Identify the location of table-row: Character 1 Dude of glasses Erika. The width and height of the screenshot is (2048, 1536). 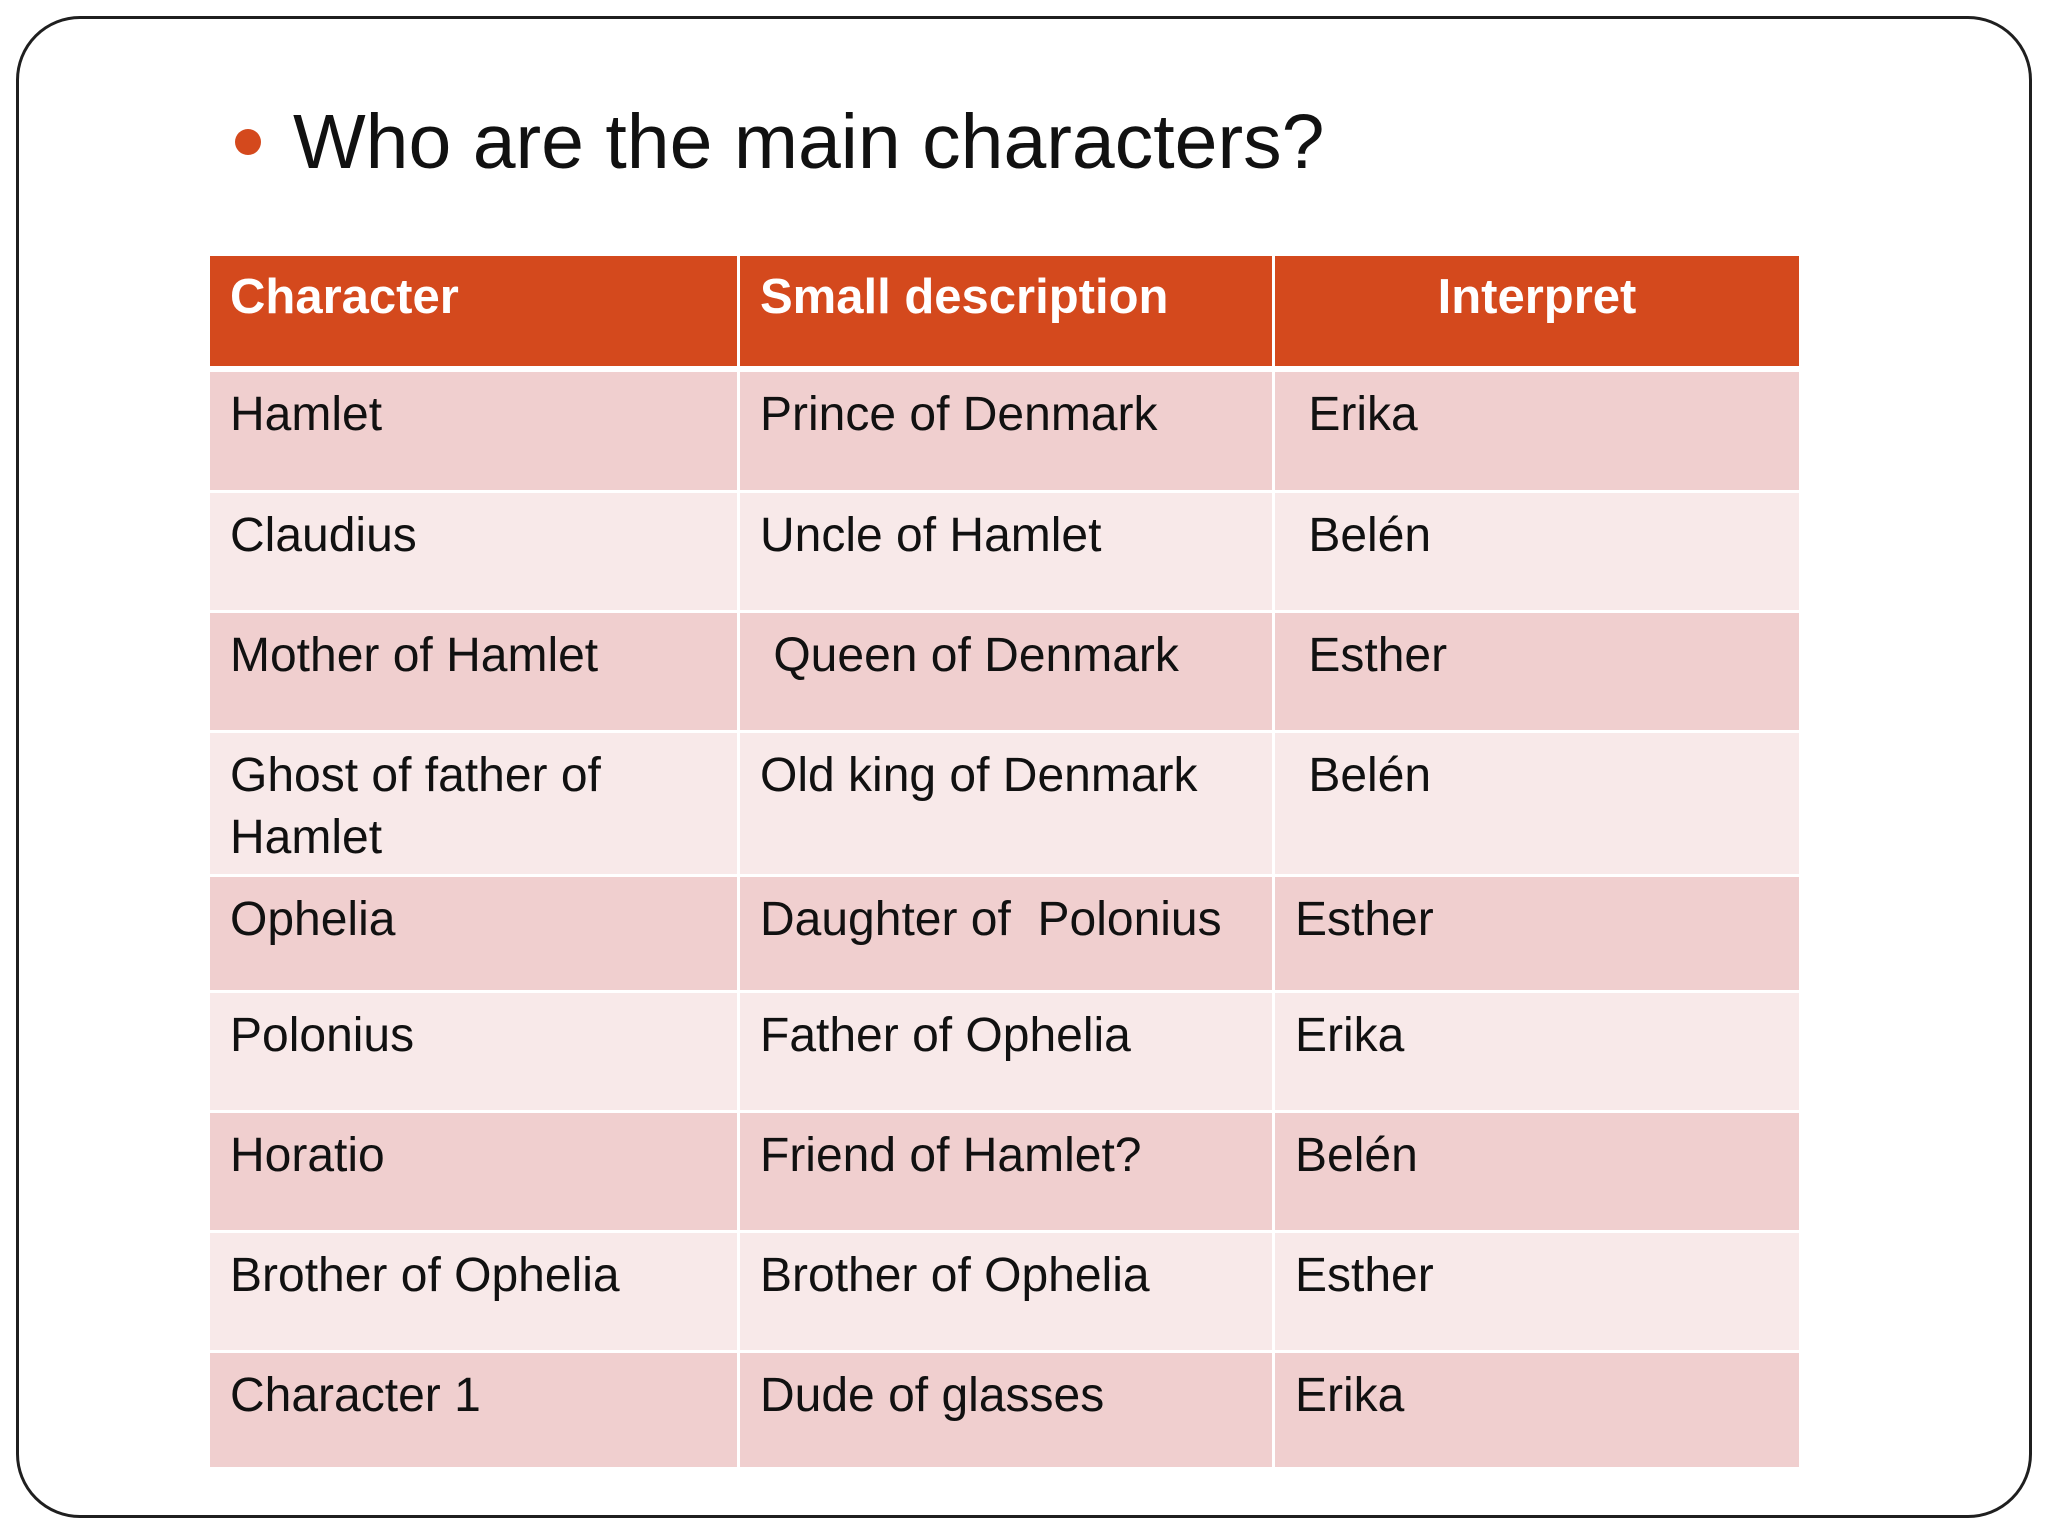
(1004, 1411).